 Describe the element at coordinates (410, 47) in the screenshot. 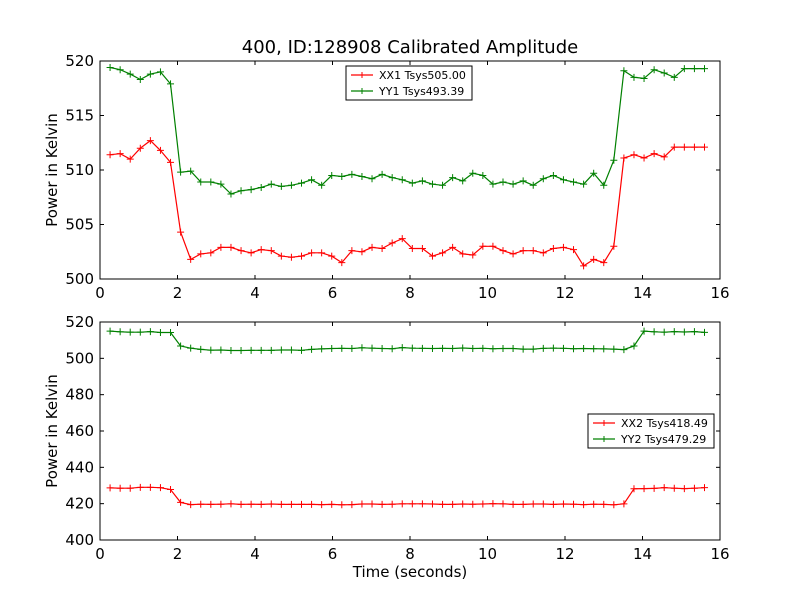

I see `chart-title: 400, ID:128908 Calibrated Amplitude` at that location.